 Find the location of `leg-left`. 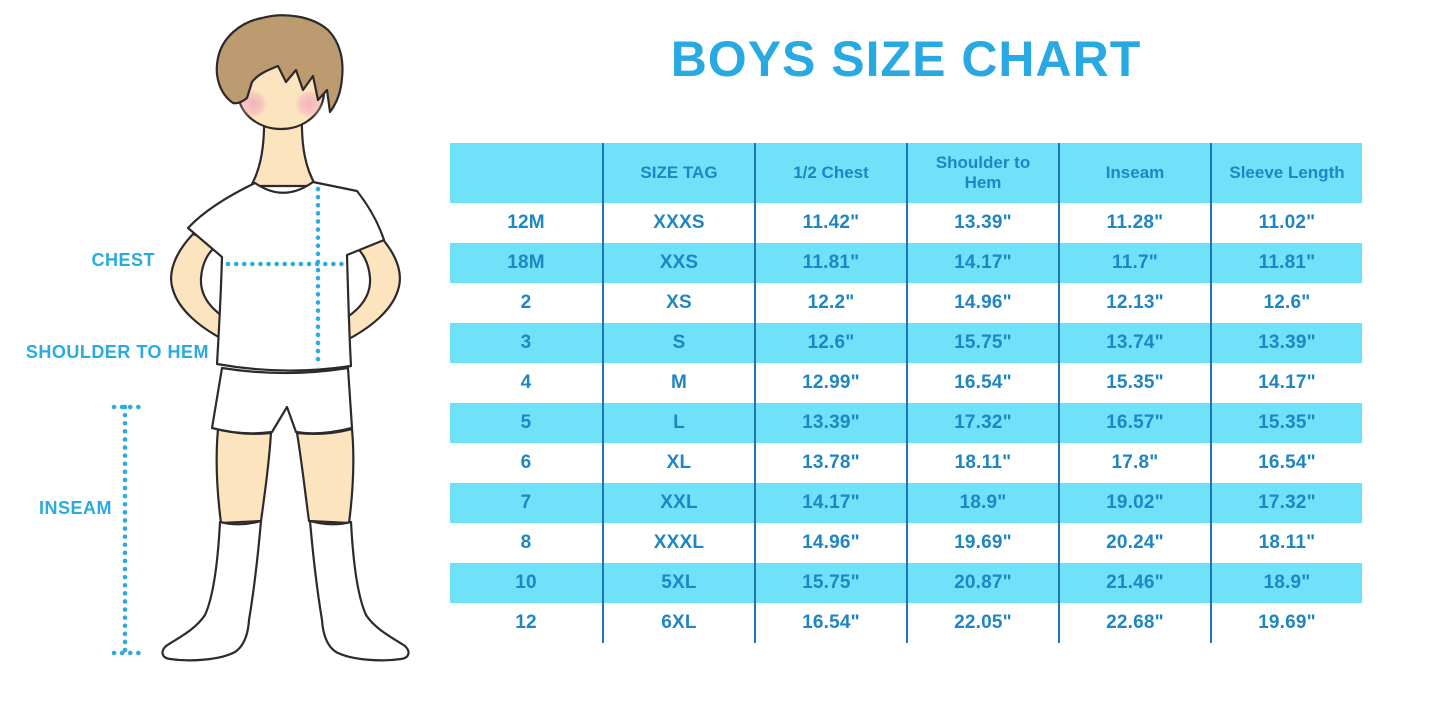

leg-left is located at coordinates (244, 476).